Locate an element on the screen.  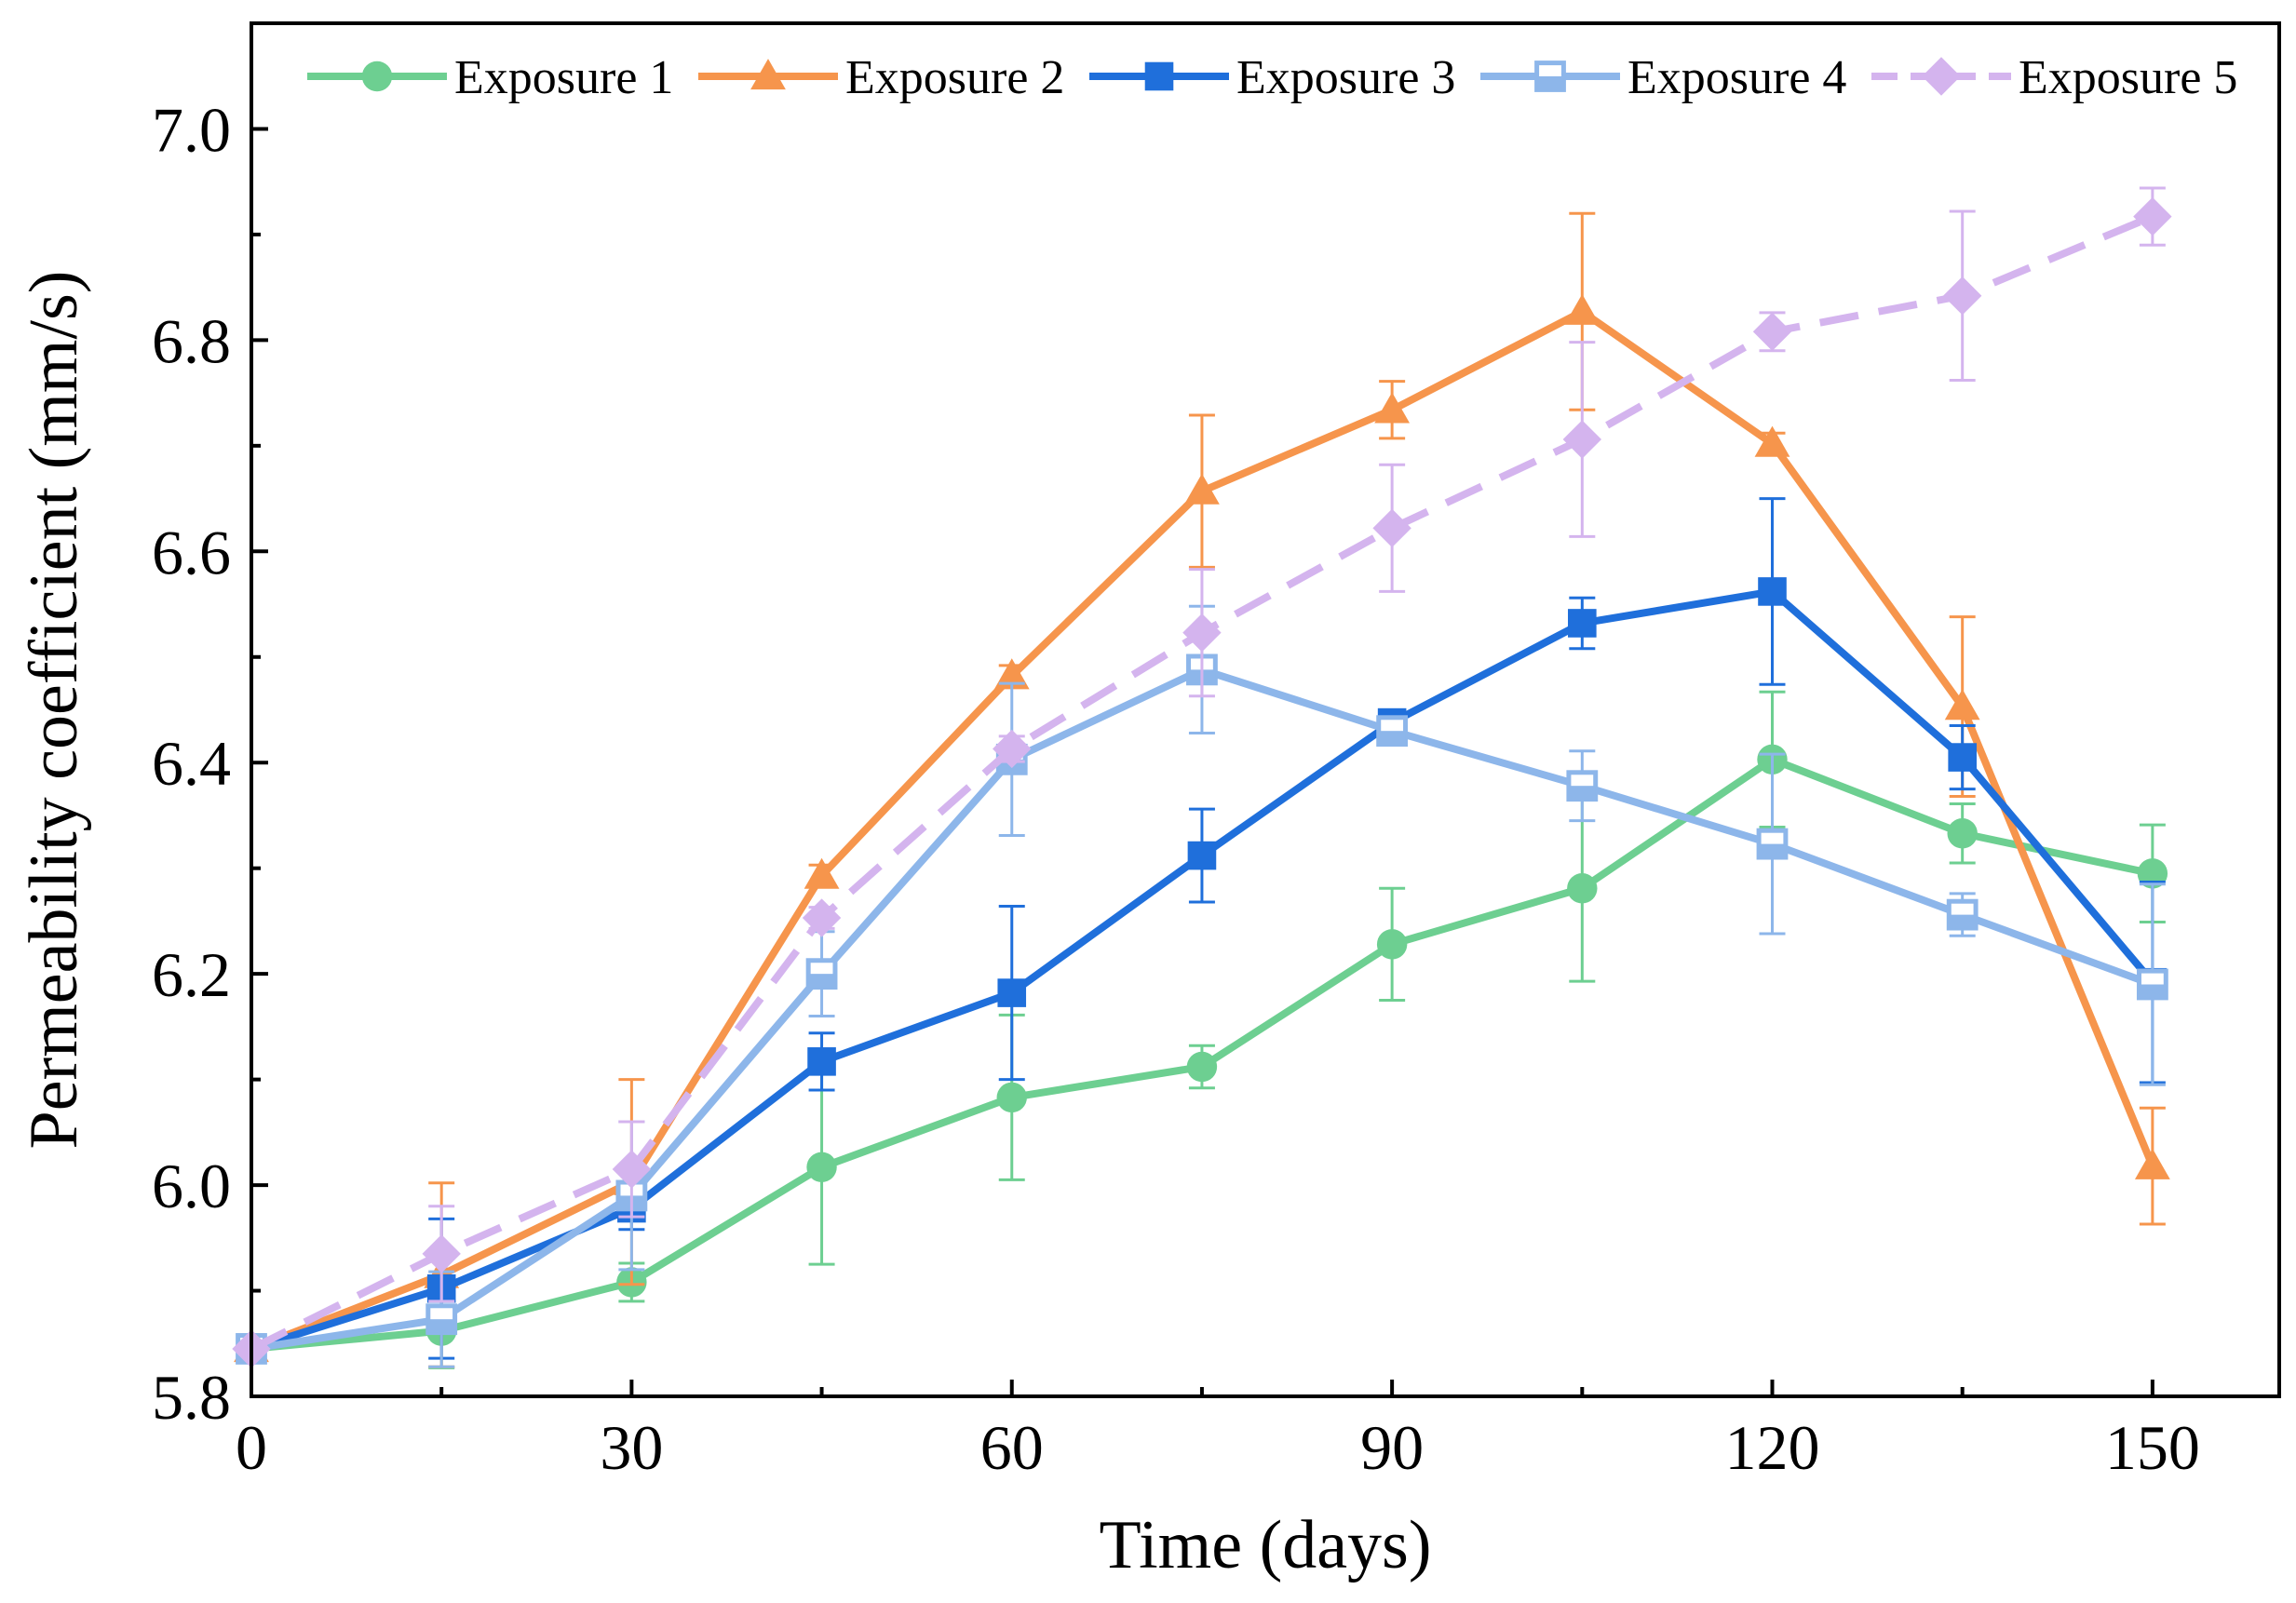
legend-item: Exposure 2 is located at coordinates (881, 78).